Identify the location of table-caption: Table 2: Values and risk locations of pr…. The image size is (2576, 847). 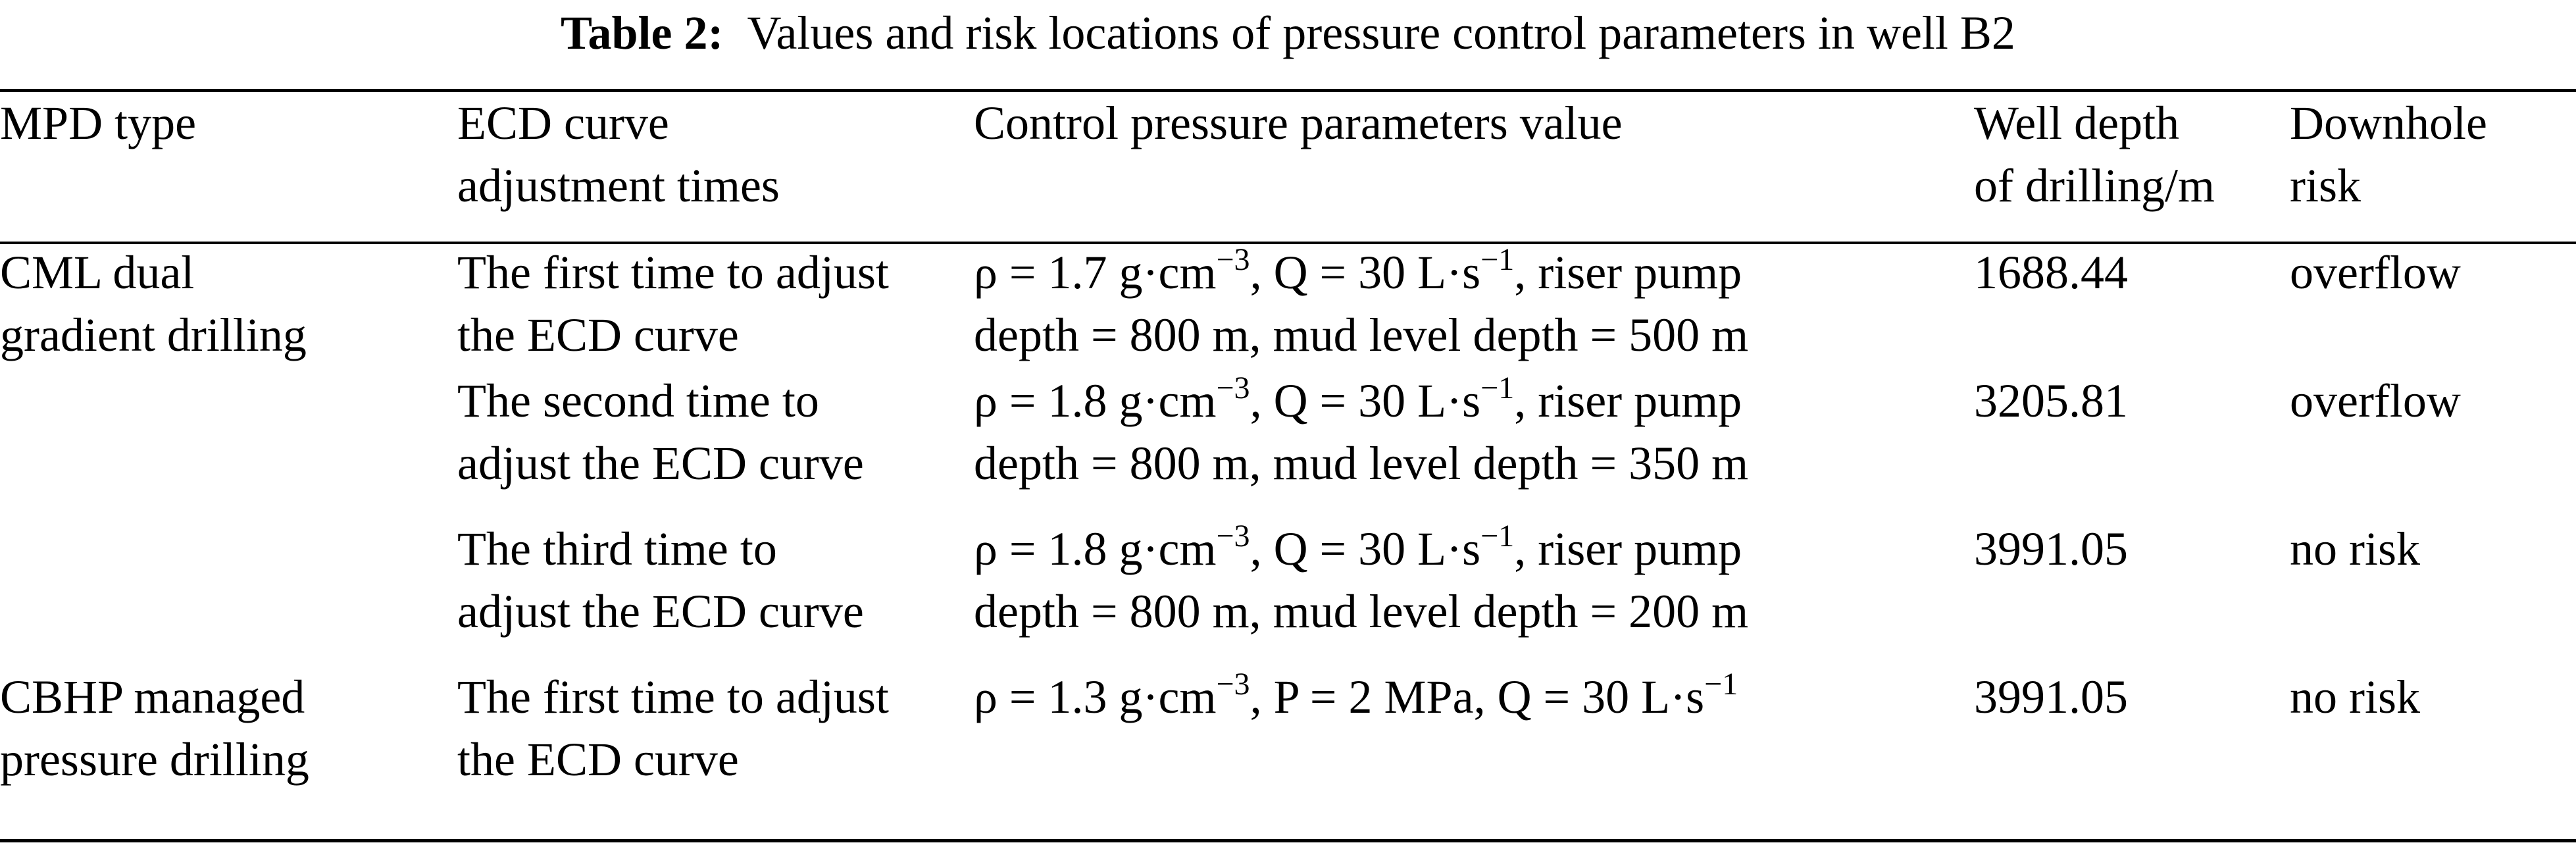
(1288, 33).